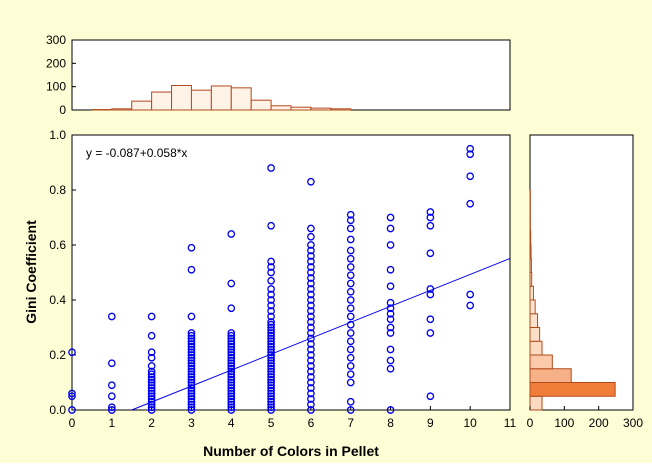  What do you see at coordinates (231, 423) in the screenshot?
I see `x-tick-label: 4` at bounding box center [231, 423].